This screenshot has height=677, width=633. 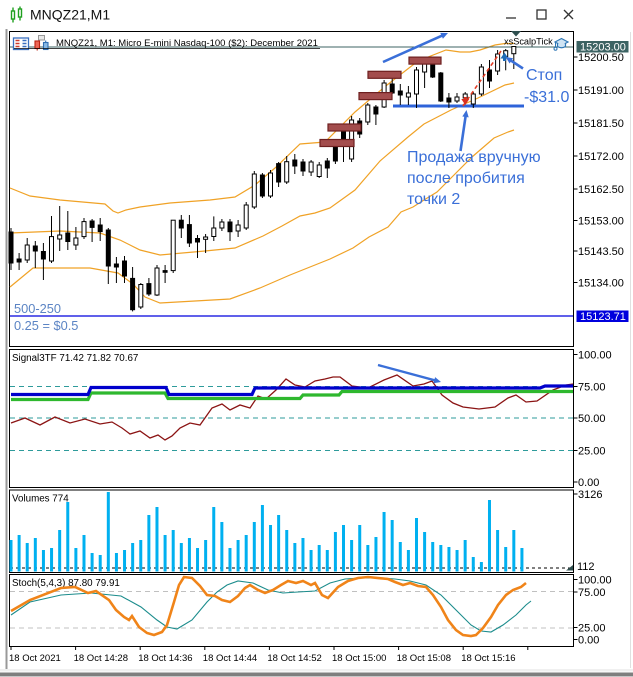 I want to click on svg-text: 15200.50, so click(x=601, y=58).